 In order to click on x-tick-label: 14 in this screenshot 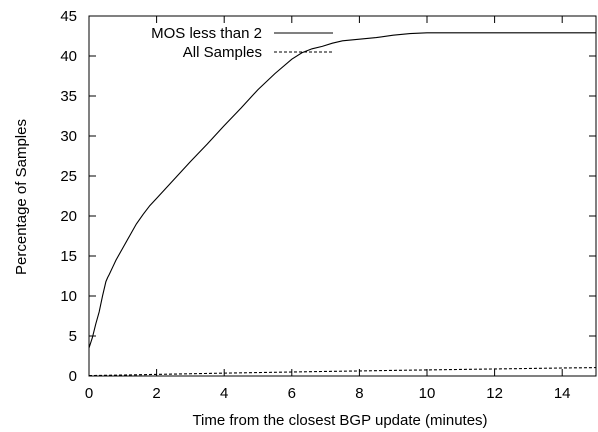, I will do `click(562, 393)`.